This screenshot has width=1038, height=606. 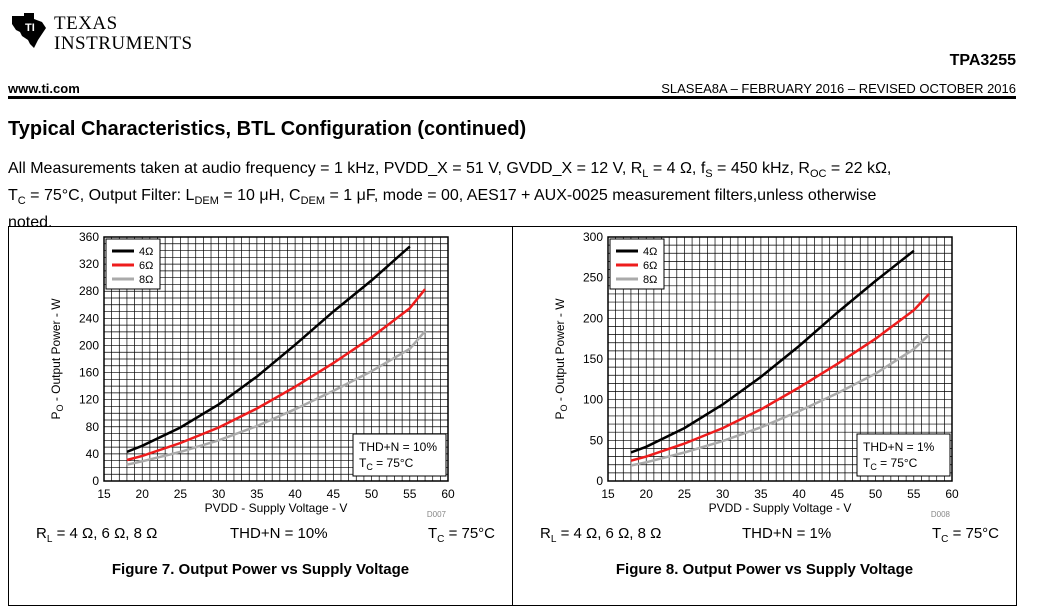 I want to click on figure-code: D008, so click(x=941, y=514).